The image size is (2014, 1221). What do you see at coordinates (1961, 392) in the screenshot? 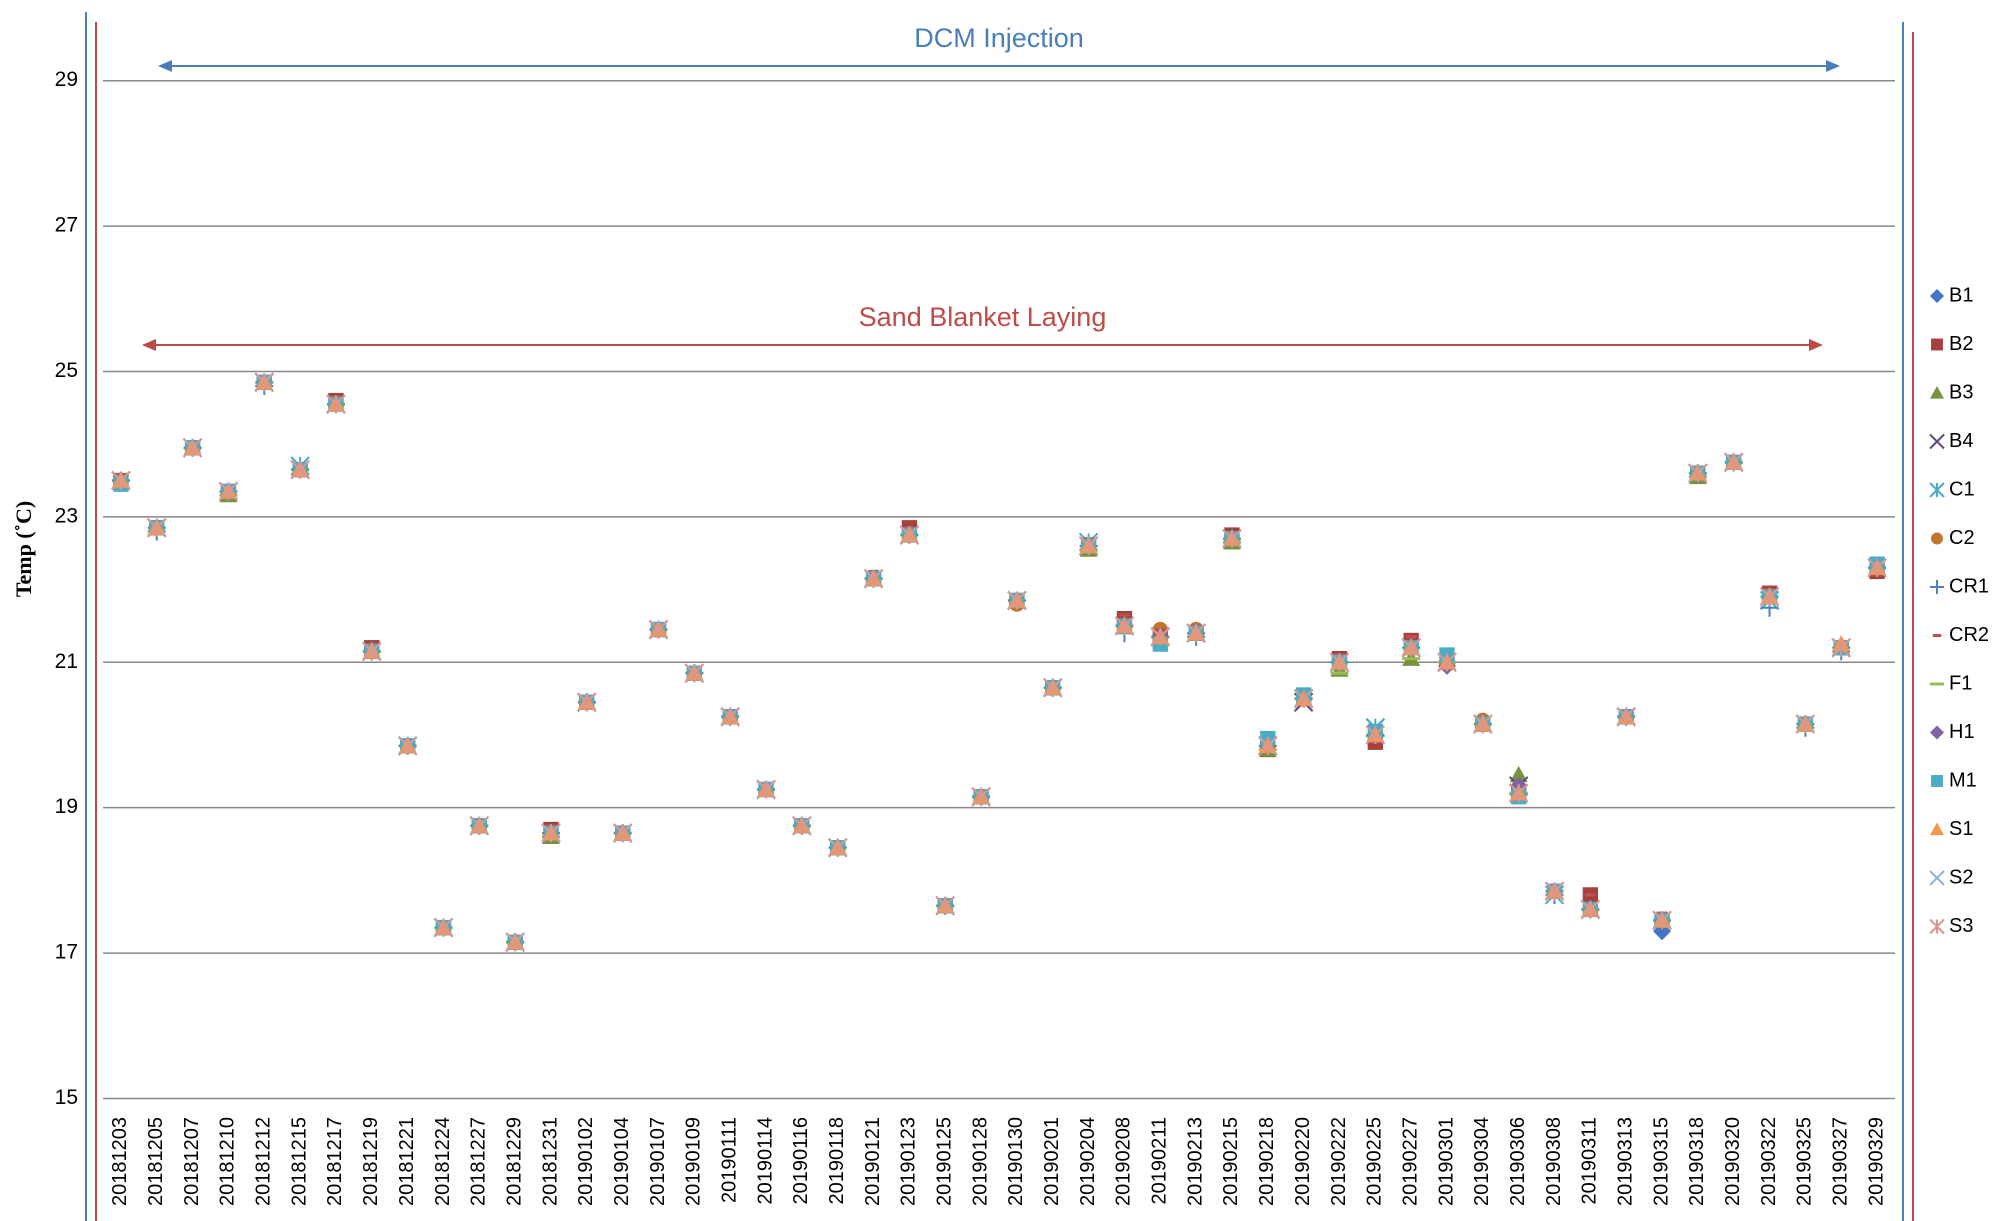
I see `legend-label: B3` at bounding box center [1961, 392].